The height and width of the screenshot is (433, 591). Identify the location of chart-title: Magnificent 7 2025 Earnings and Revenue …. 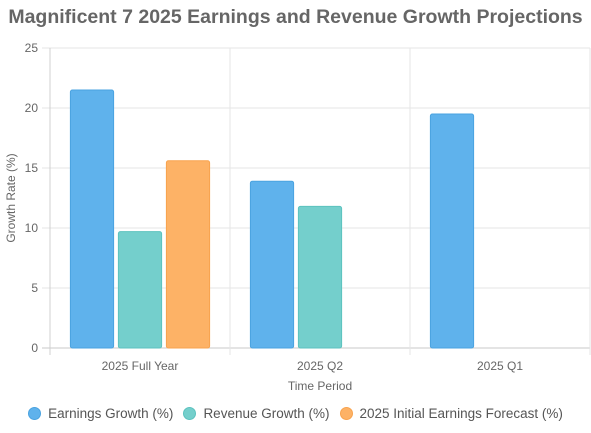
(295, 17).